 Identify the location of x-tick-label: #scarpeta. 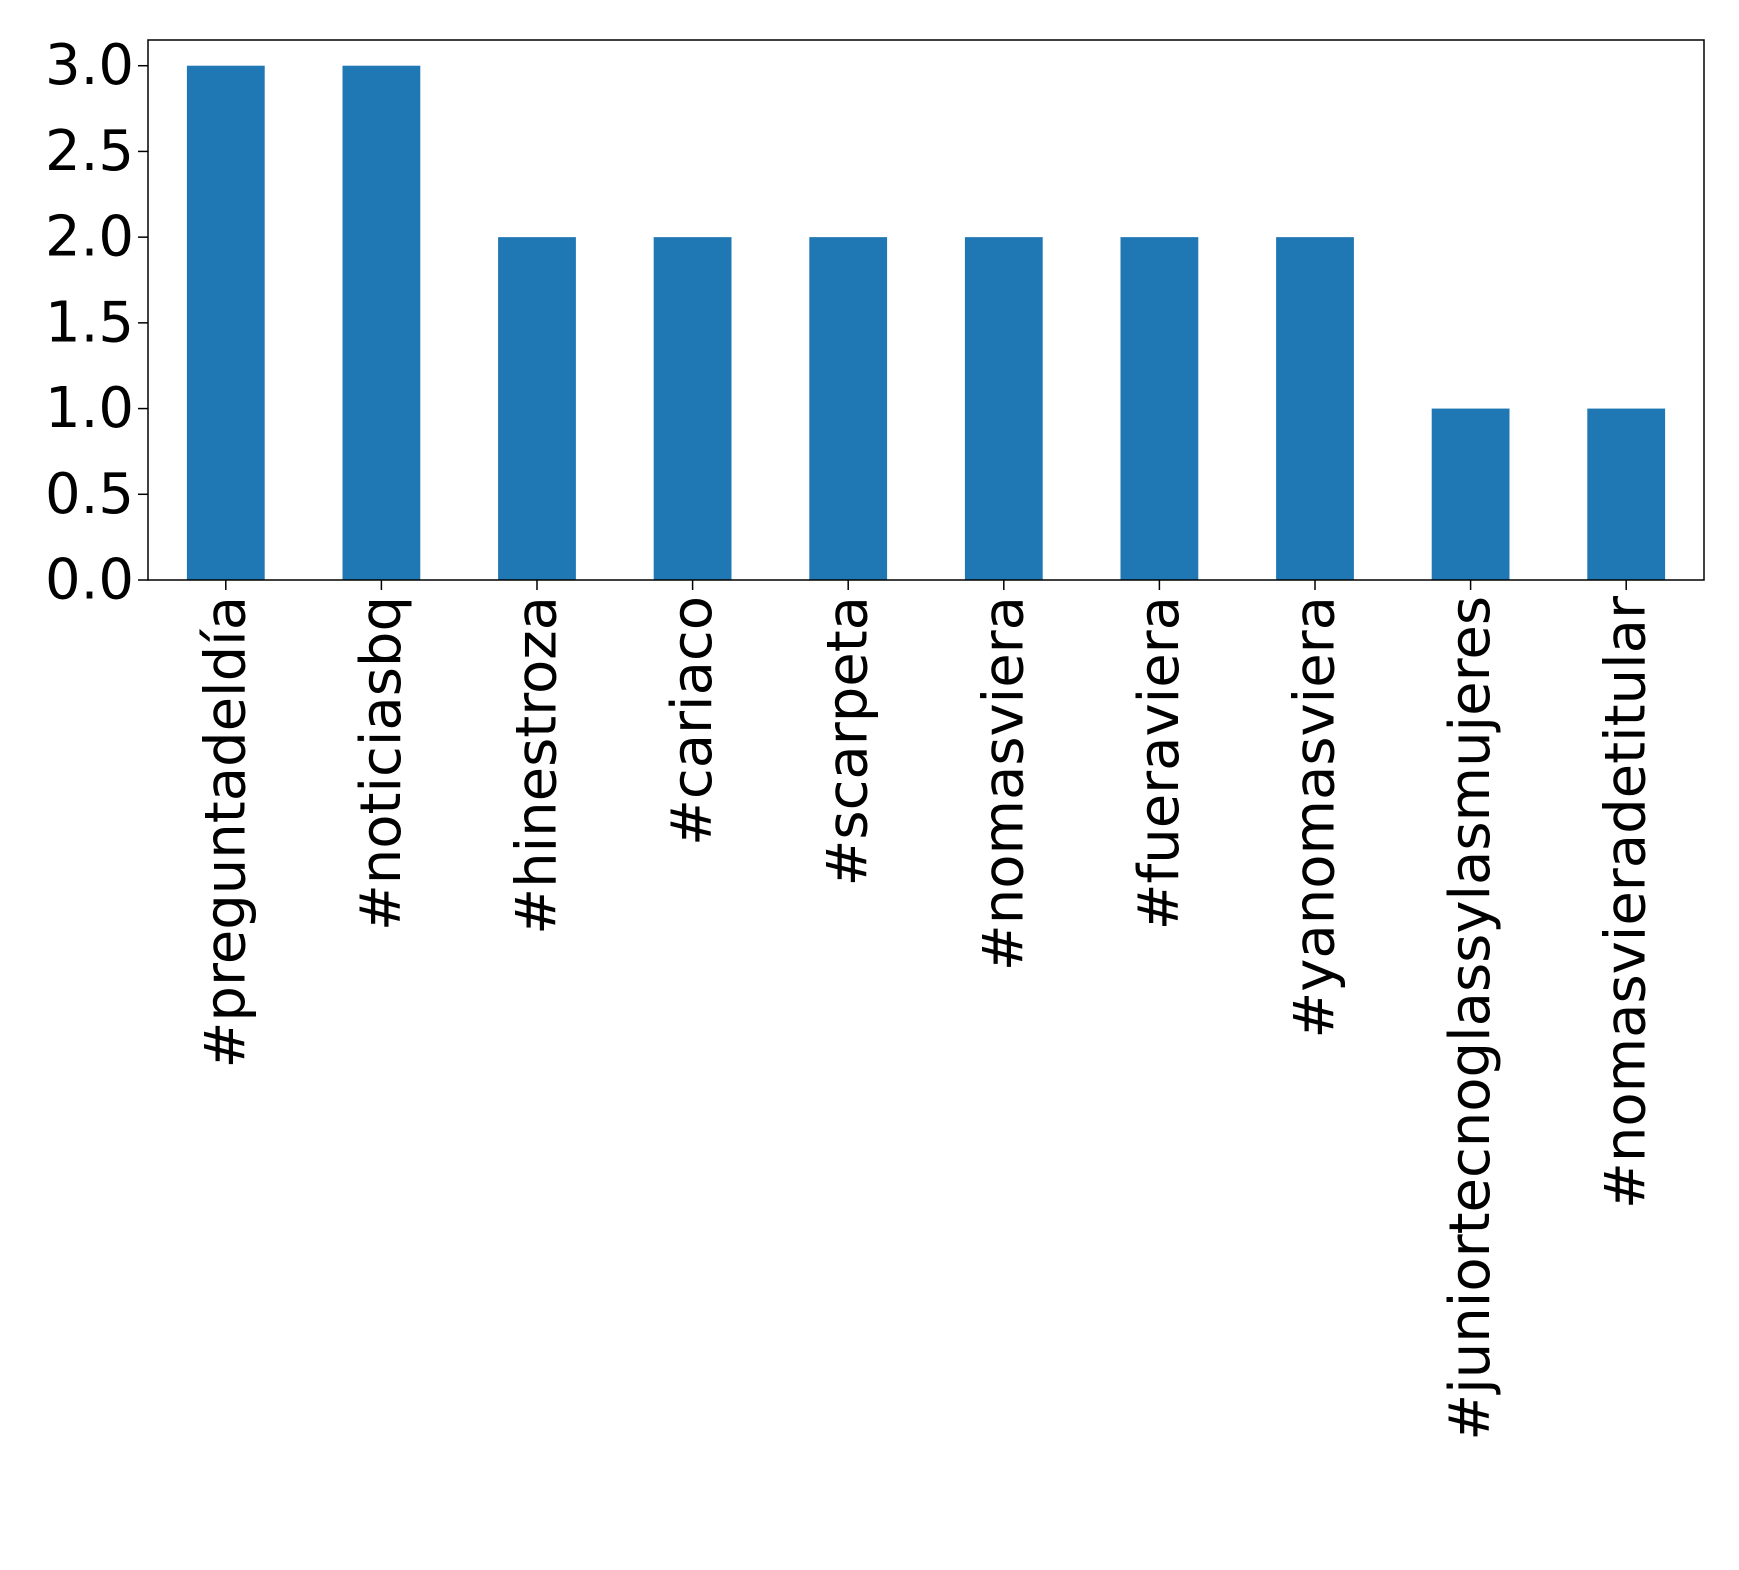
(848, 741).